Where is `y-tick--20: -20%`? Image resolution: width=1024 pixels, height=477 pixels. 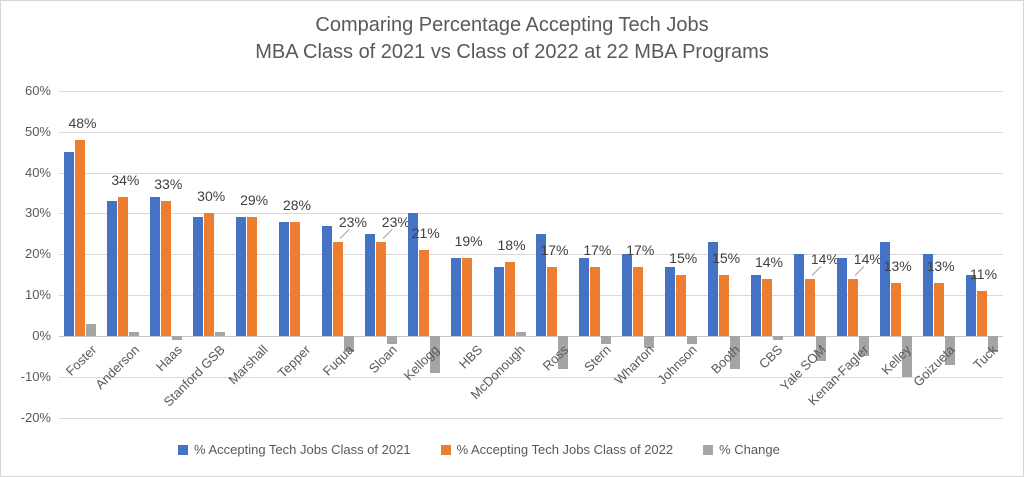 y-tick--20: -20% is located at coordinates (35, 417).